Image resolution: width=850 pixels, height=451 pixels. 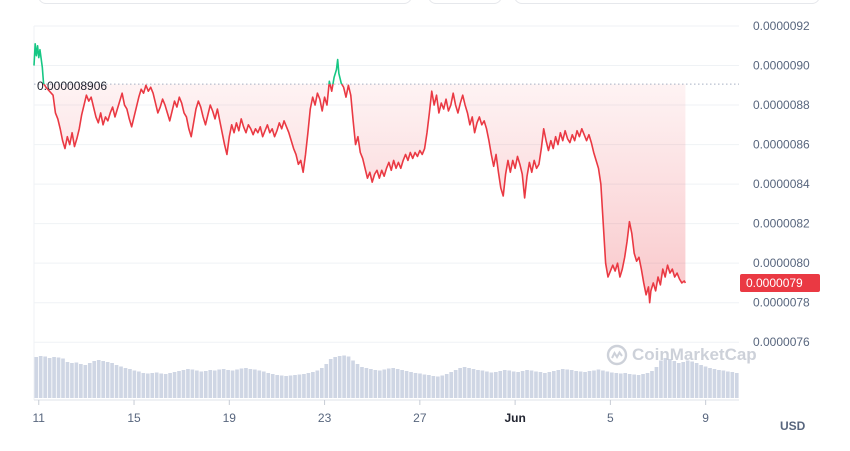 What do you see at coordinates (230, 418) in the screenshot?
I see `x-tick-label: 19` at bounding box center [230, 418].